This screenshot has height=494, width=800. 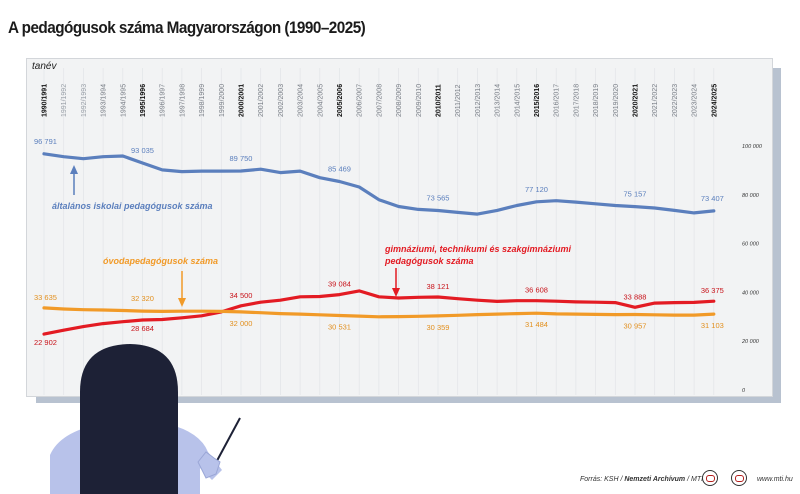 What do you see at coordinates (241, 295) in the screenshot?
I see `data-label-secondary: 34 500` at bounding box center [241, 295].